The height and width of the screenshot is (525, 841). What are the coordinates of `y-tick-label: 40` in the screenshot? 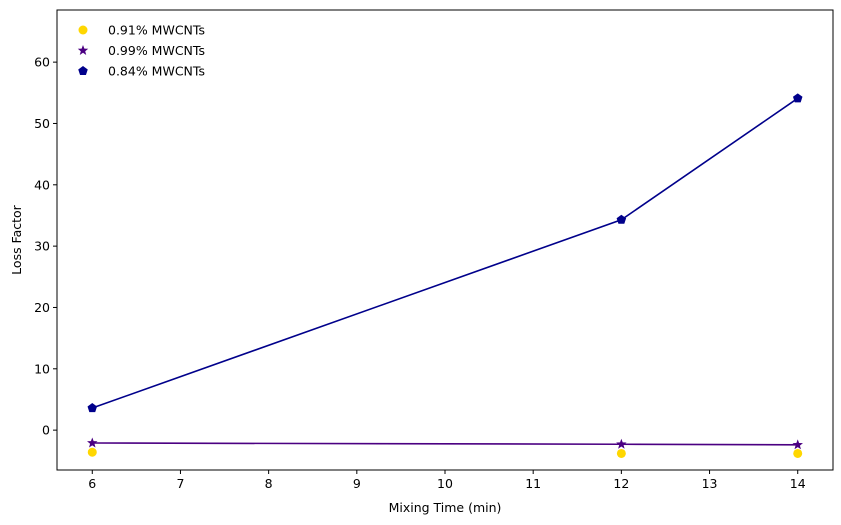 It's located at (42, 184).